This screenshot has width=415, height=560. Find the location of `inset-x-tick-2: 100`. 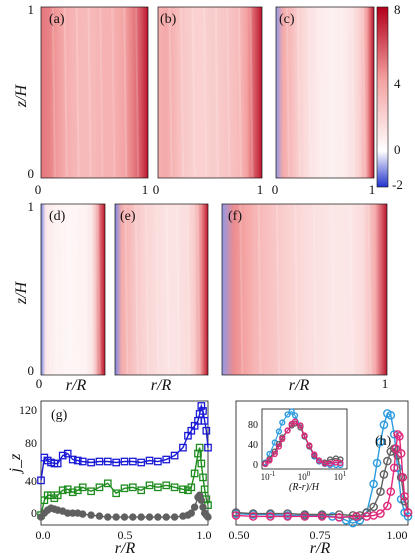

inset-x-tick-2: 100 is located at coordinates (304, 476).